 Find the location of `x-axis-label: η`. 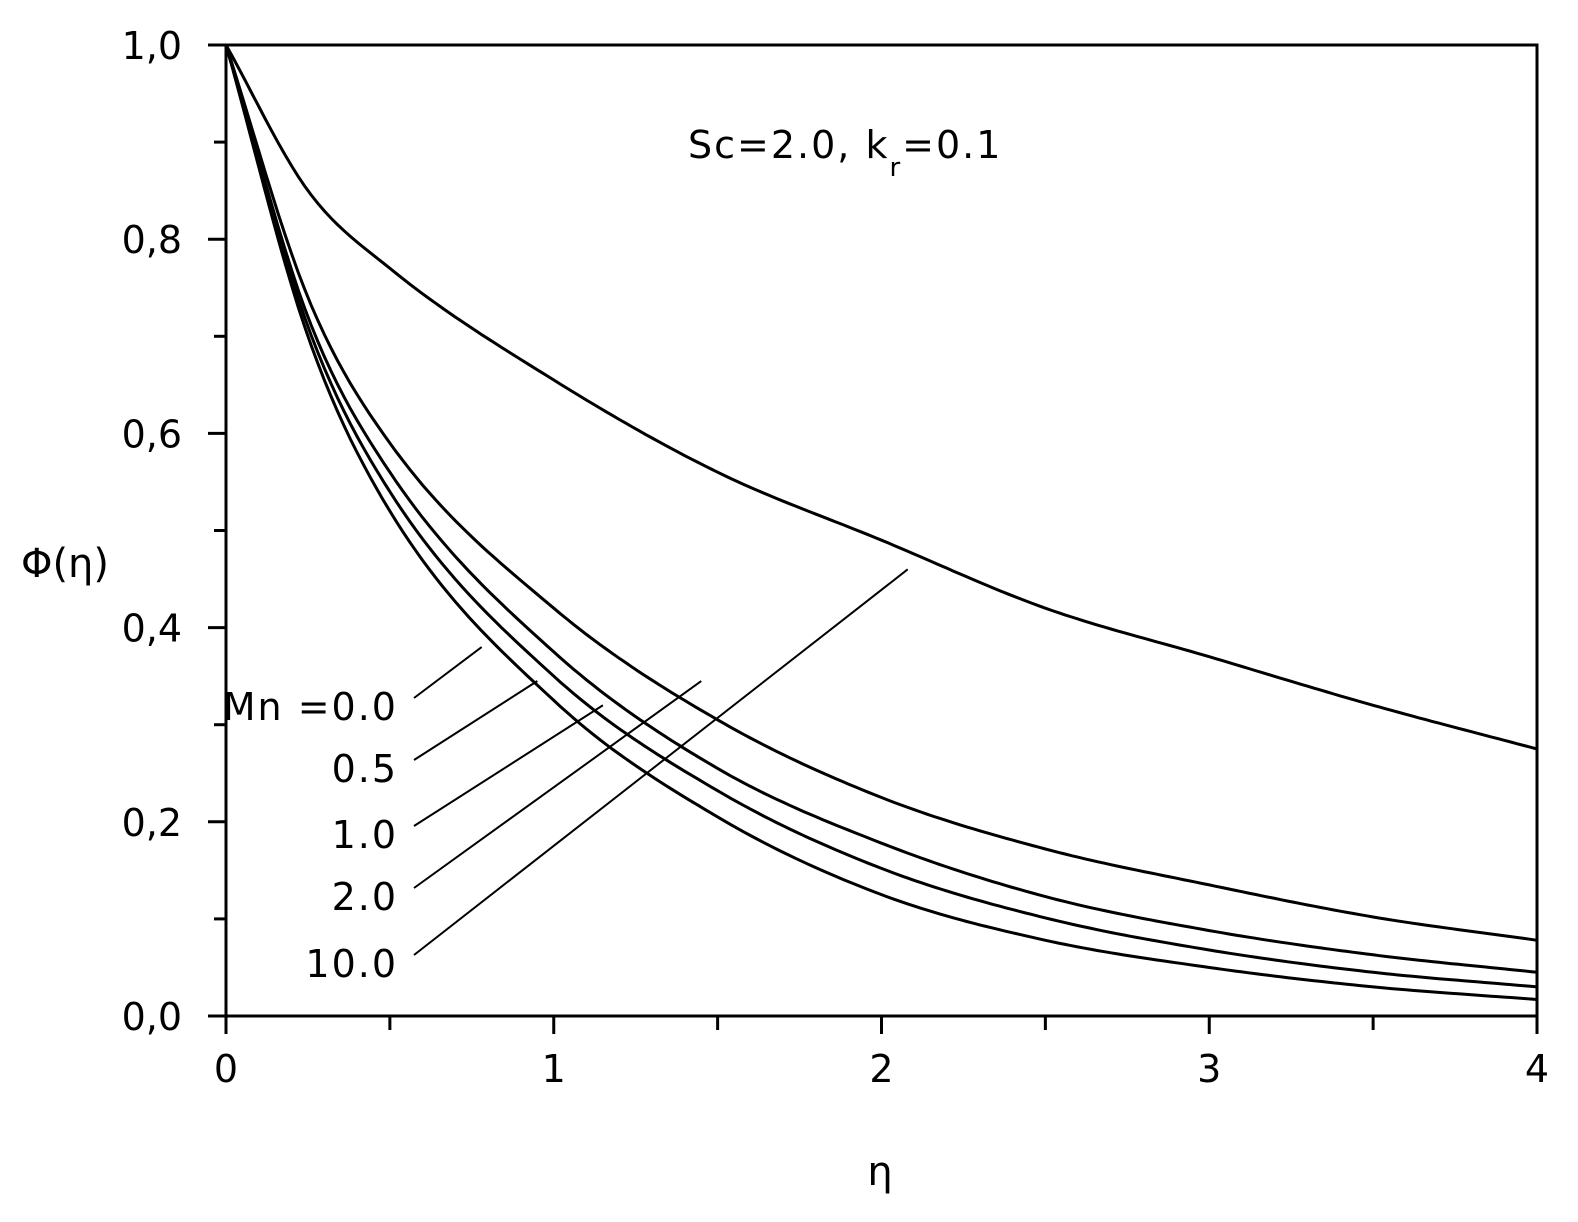

x-axis-label: η is located at coordinates (879, 1172).